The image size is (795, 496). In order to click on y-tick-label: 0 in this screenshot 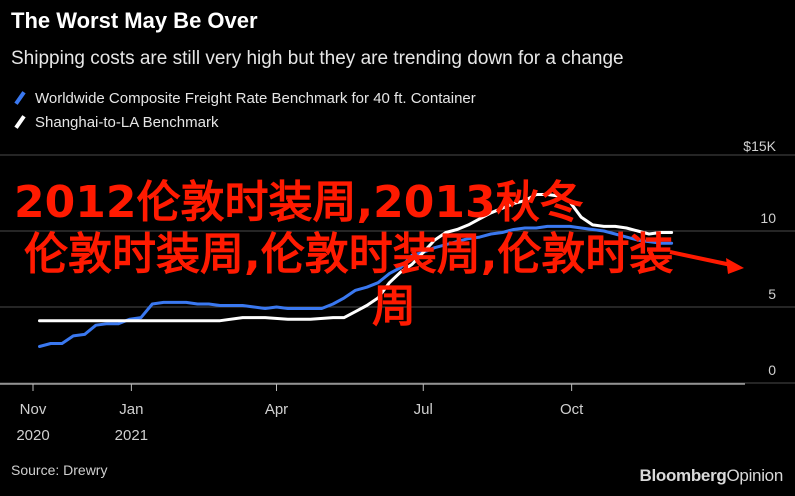, I will do `click(772, 370)`.